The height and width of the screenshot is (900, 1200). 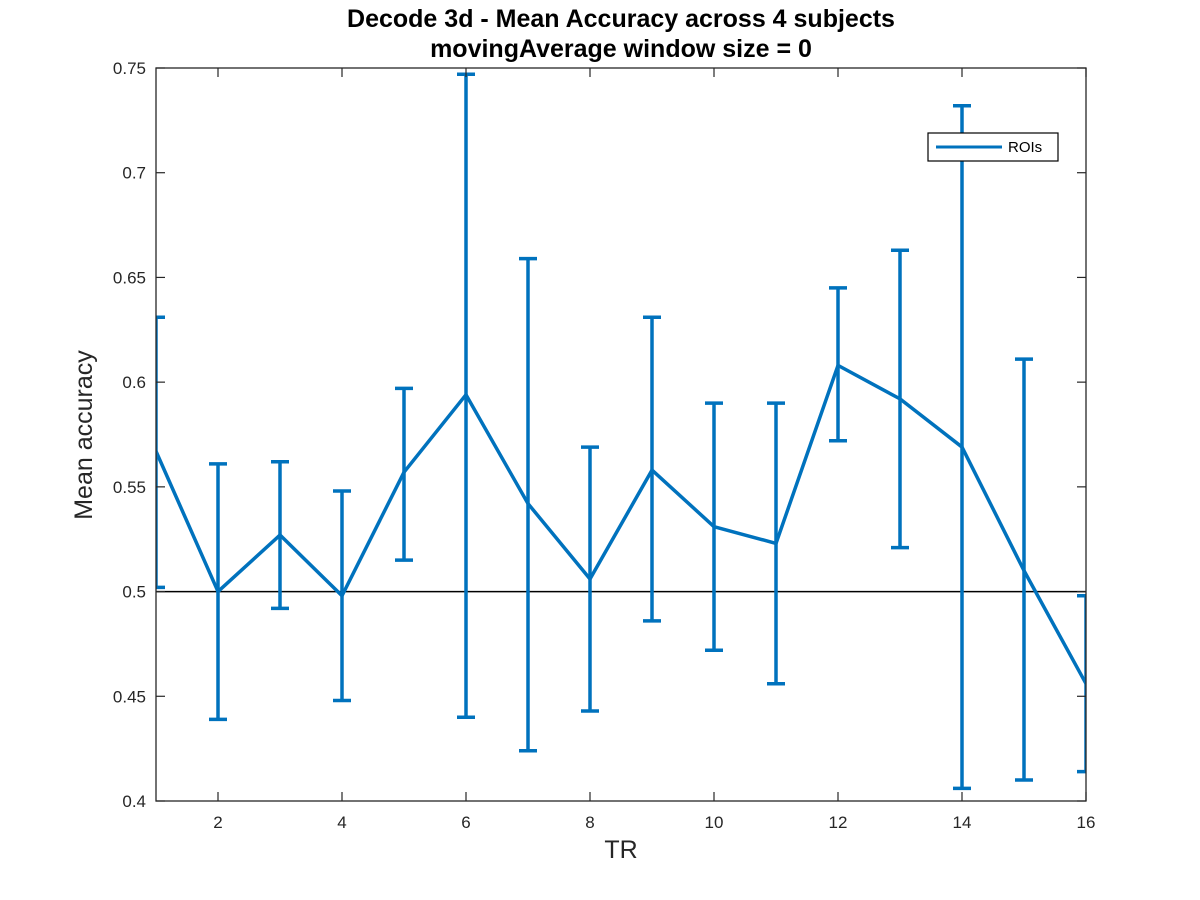 I want to click on x-tick-label-4: 4, so click(x=341, y=822).